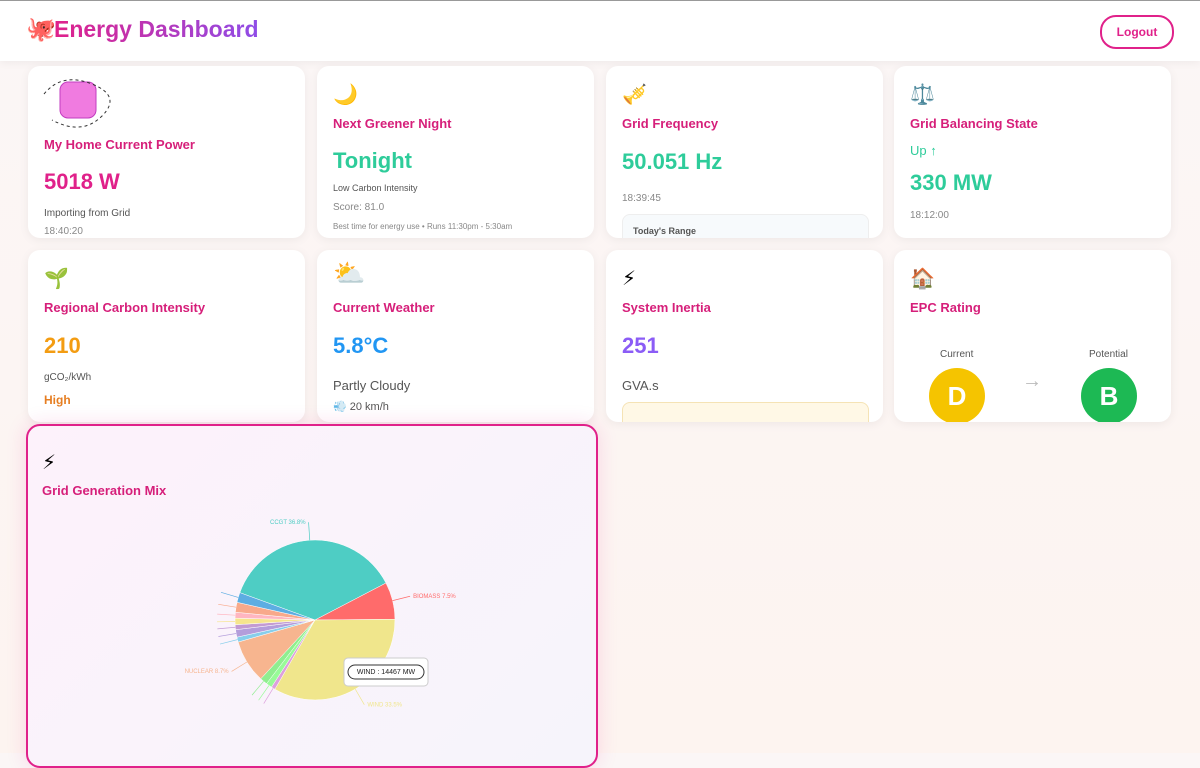 The height and width of the screenshot is (768, 1200). Describe the element at coordinates (384, 307) in the screenshot. I see `card-title: Current Weather` at that location.